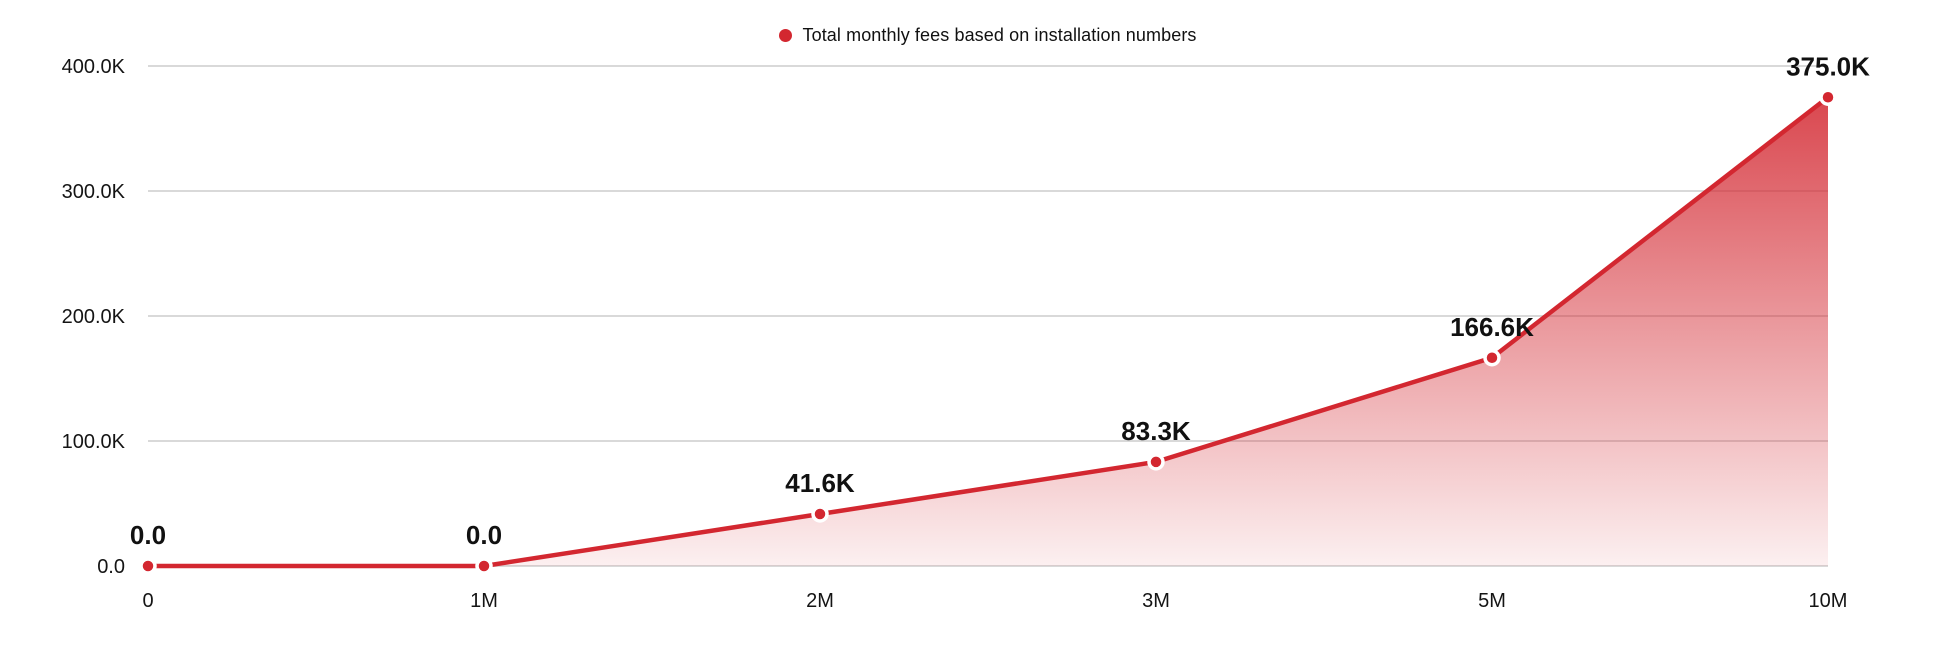  Describe the element at coordinates (820, 483) in the screenshot. I see `data-point-label: 41.6K` at that location.